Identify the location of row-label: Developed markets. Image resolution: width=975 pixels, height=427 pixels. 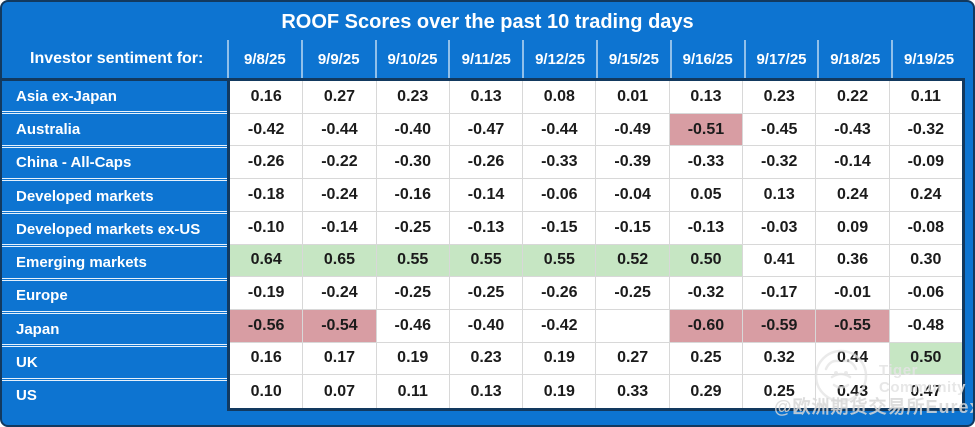
(114, 194).